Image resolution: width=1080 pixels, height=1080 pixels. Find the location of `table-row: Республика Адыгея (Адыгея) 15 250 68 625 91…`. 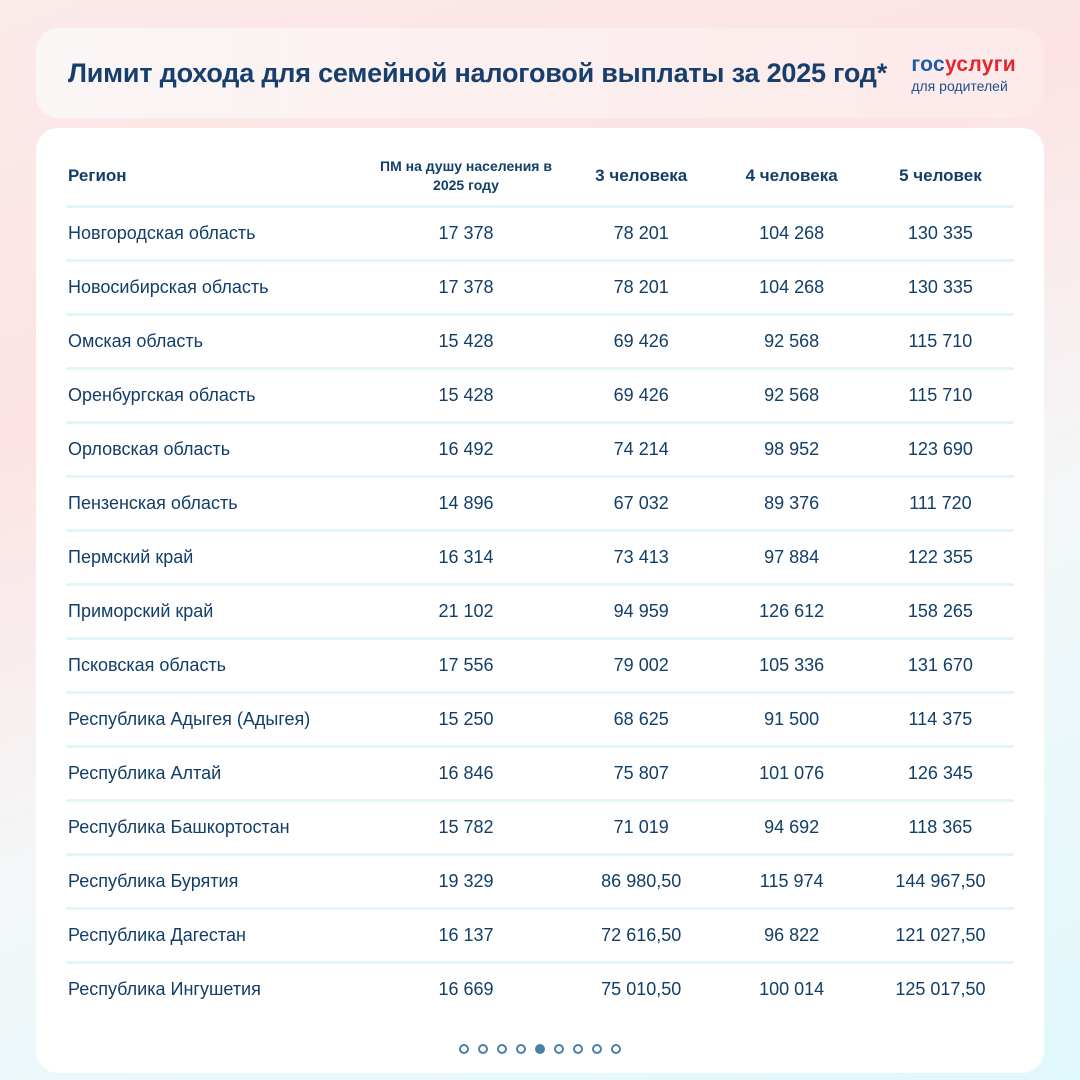

table-row: Республика Адыгея (Адыгея) 15 250 68 625 91… is located at coordinates (540, 720).